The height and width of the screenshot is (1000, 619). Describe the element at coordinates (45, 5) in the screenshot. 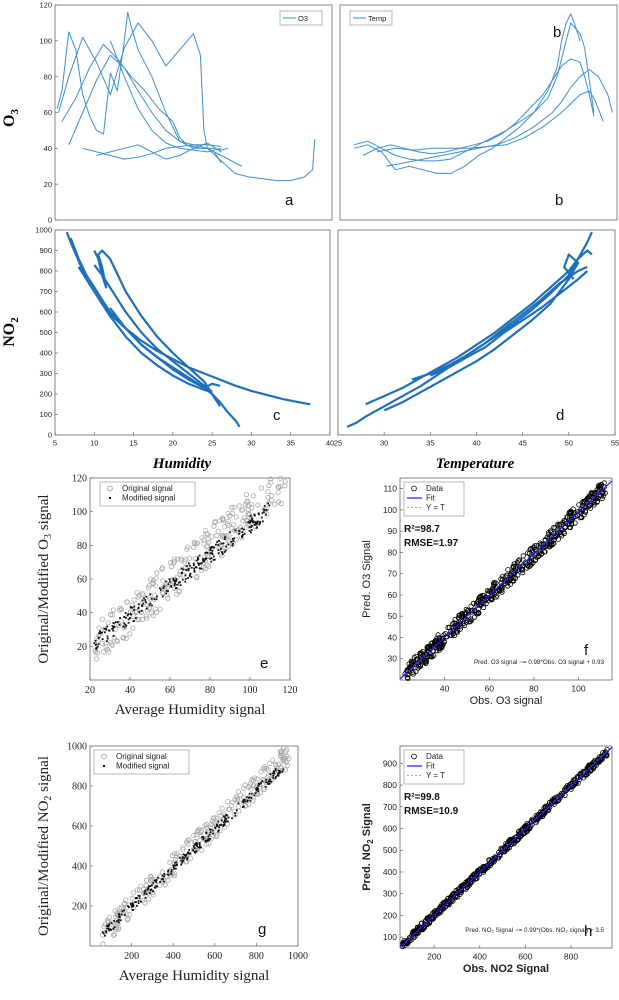

I see `y-tick-label: 120` at that location.